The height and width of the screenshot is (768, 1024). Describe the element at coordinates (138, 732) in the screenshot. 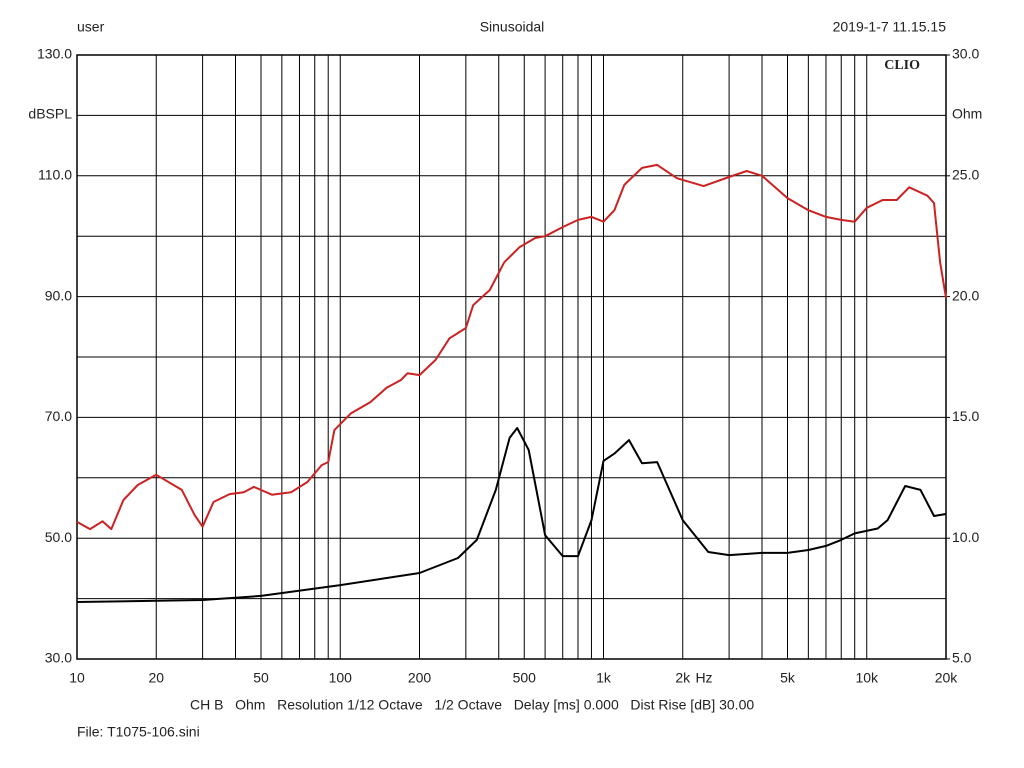

I see `footer-file: File: T1075-106.sini` at that location.